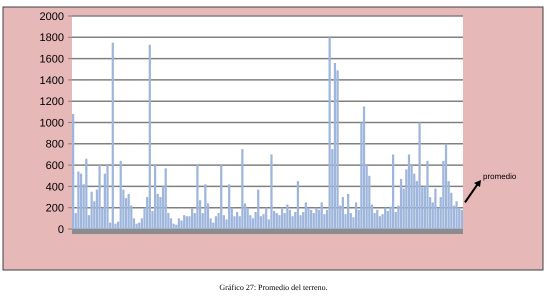  Describe the element at coordinates (55, 187) in the screenshot. I see `y-tick-label: 400` at that location.